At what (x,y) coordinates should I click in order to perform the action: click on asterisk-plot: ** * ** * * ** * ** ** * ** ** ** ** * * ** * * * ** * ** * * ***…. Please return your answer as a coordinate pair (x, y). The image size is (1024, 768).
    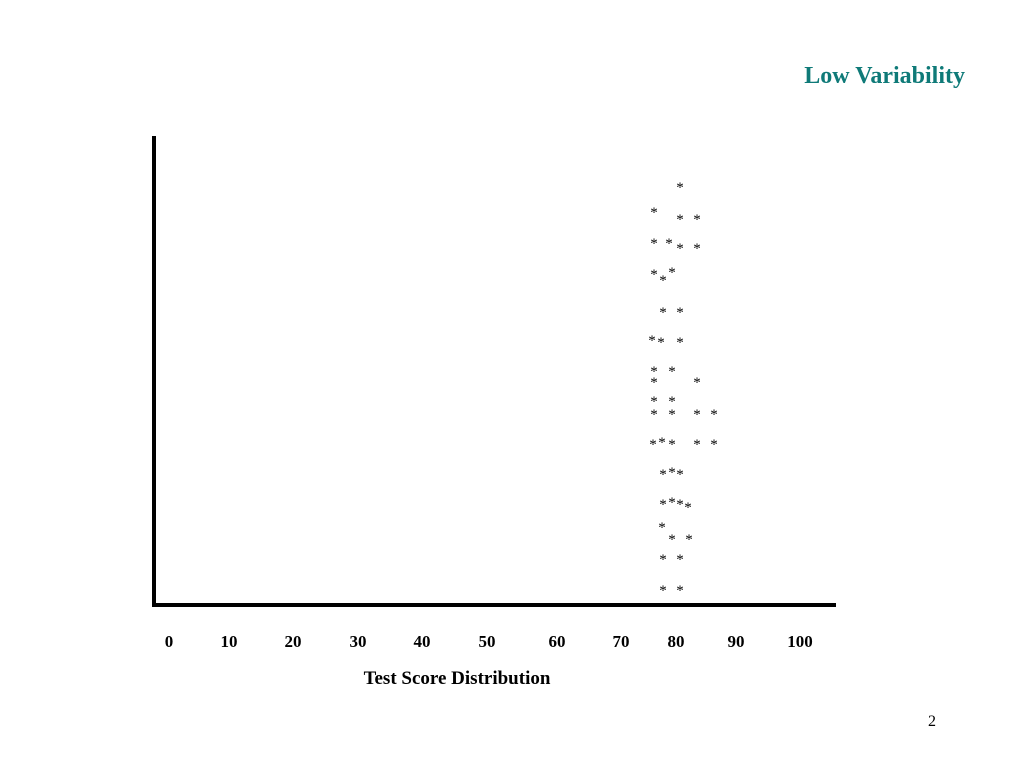
    Looking at the image, I should click on (683, 389).